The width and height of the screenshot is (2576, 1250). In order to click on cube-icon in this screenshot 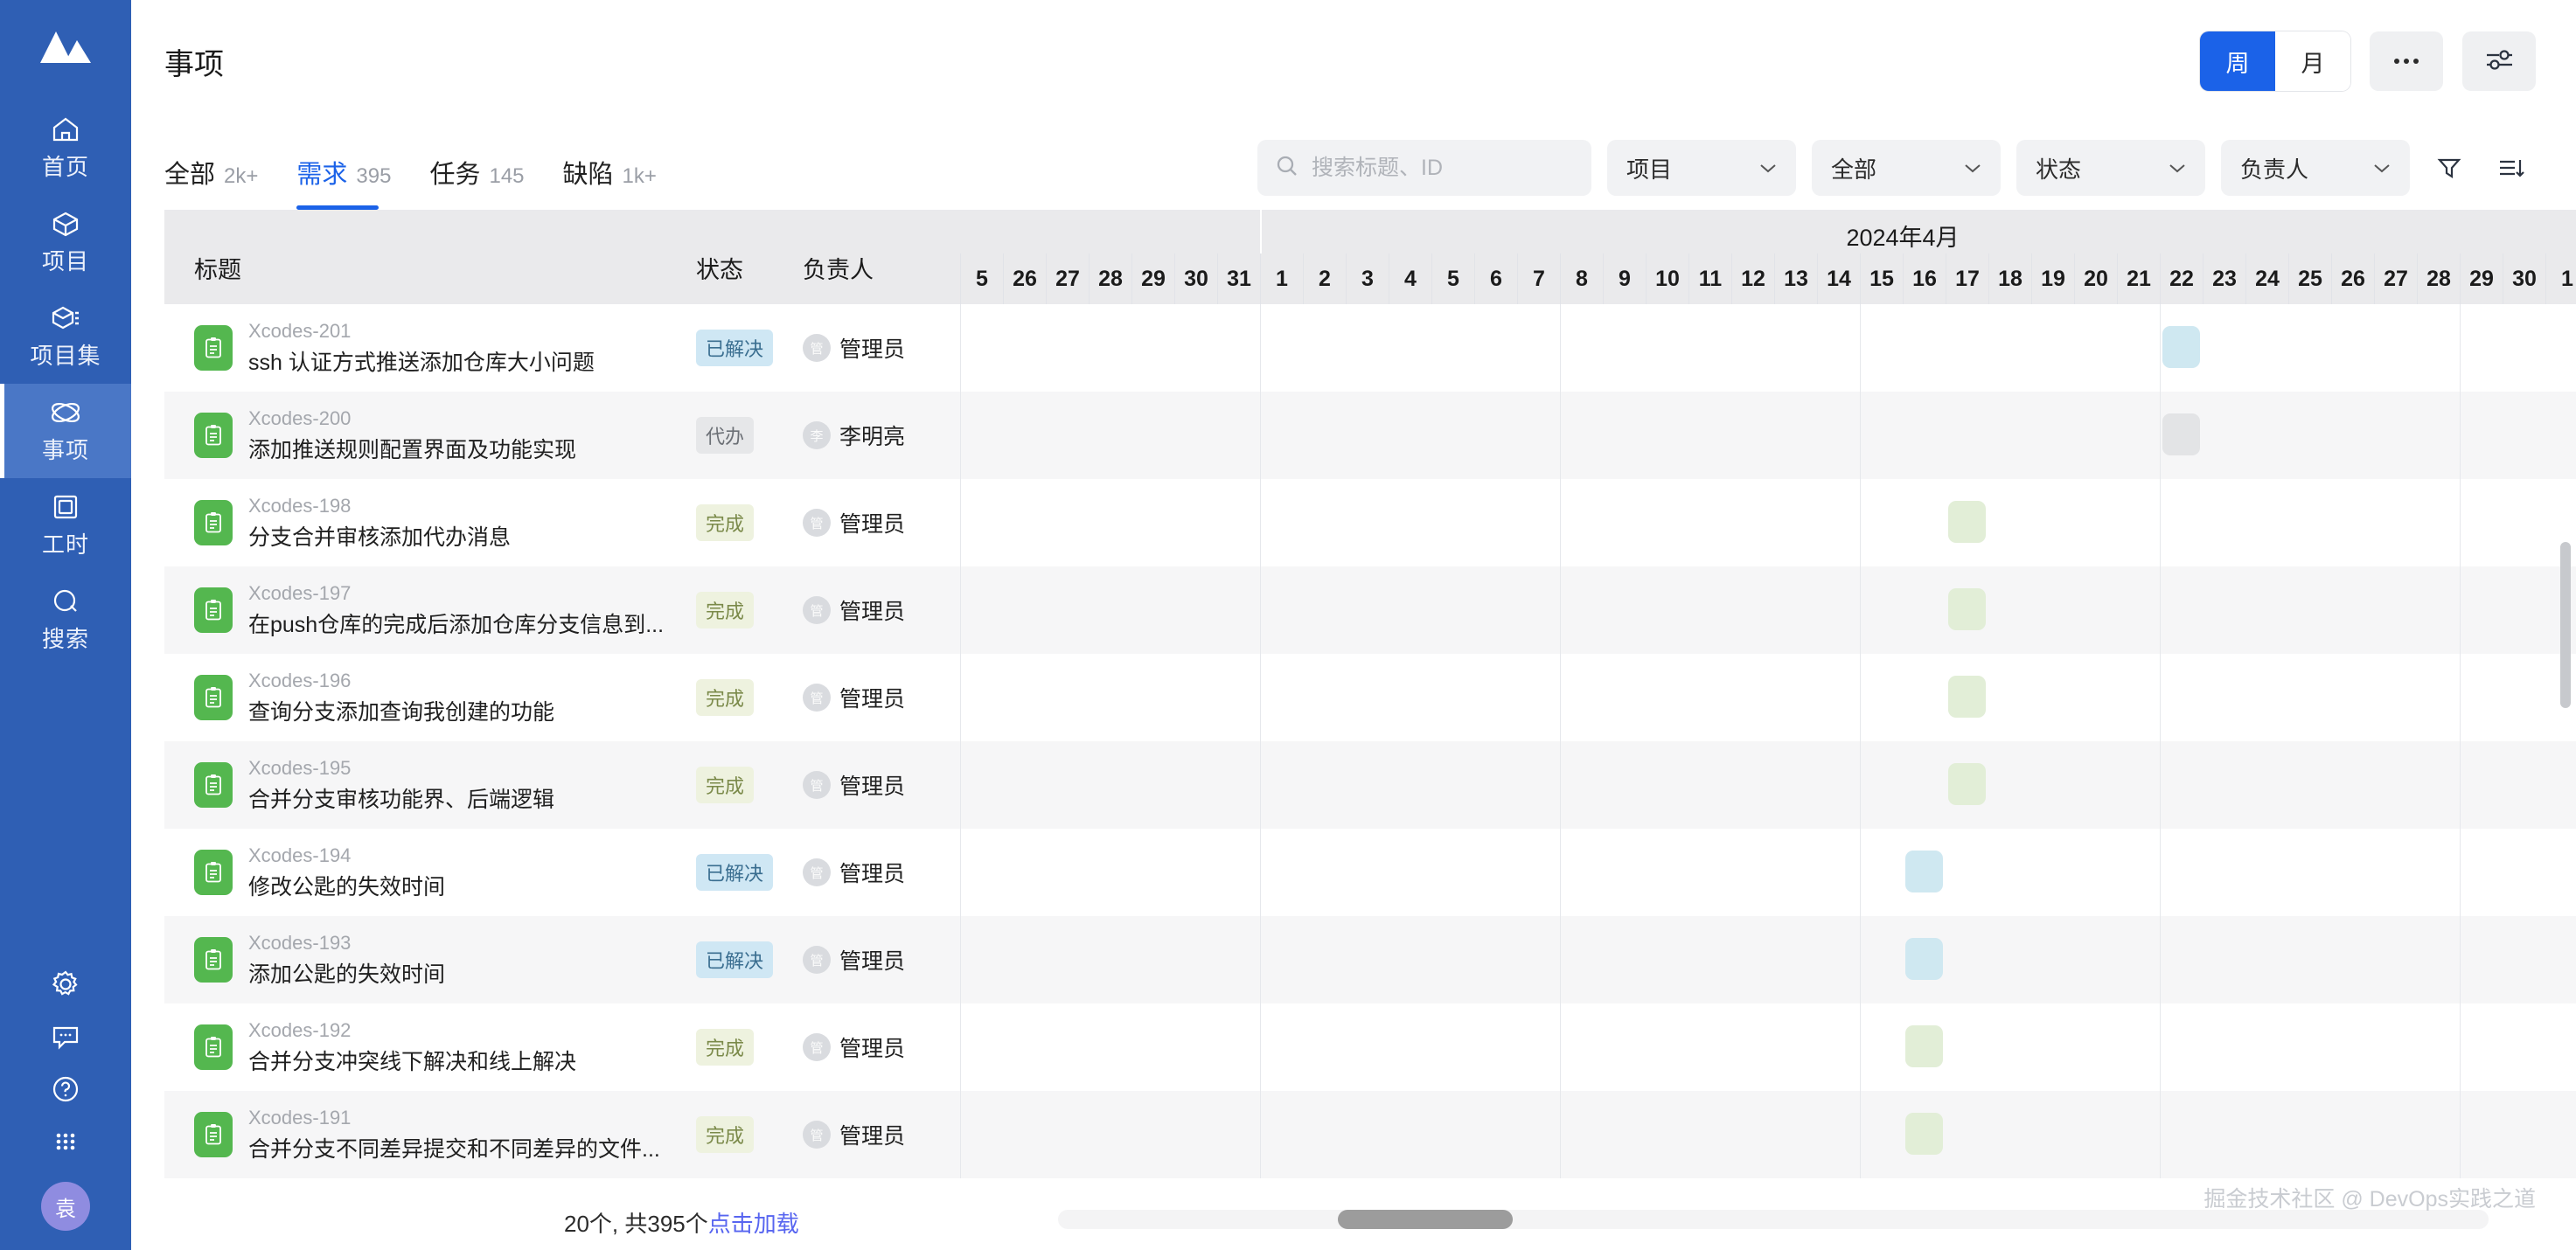, I will do `click(65, 224)`.